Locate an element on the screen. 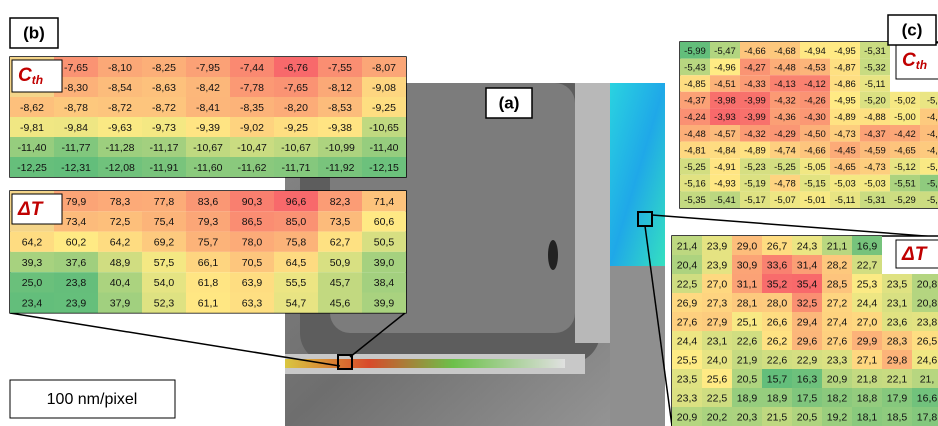 The width and height of the screenshot is (938, 426). cell-value: 28,2 is located at coordinates (837, 265).